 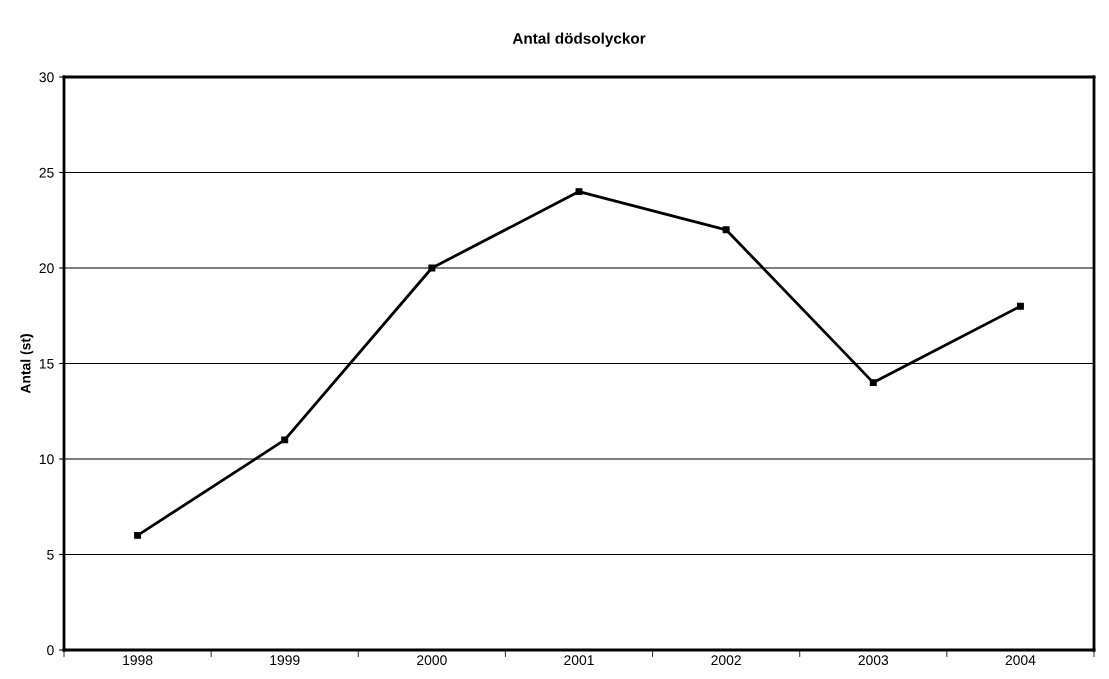 I want to click on x-tick-label: 2004, so click(x=1020, y=660).